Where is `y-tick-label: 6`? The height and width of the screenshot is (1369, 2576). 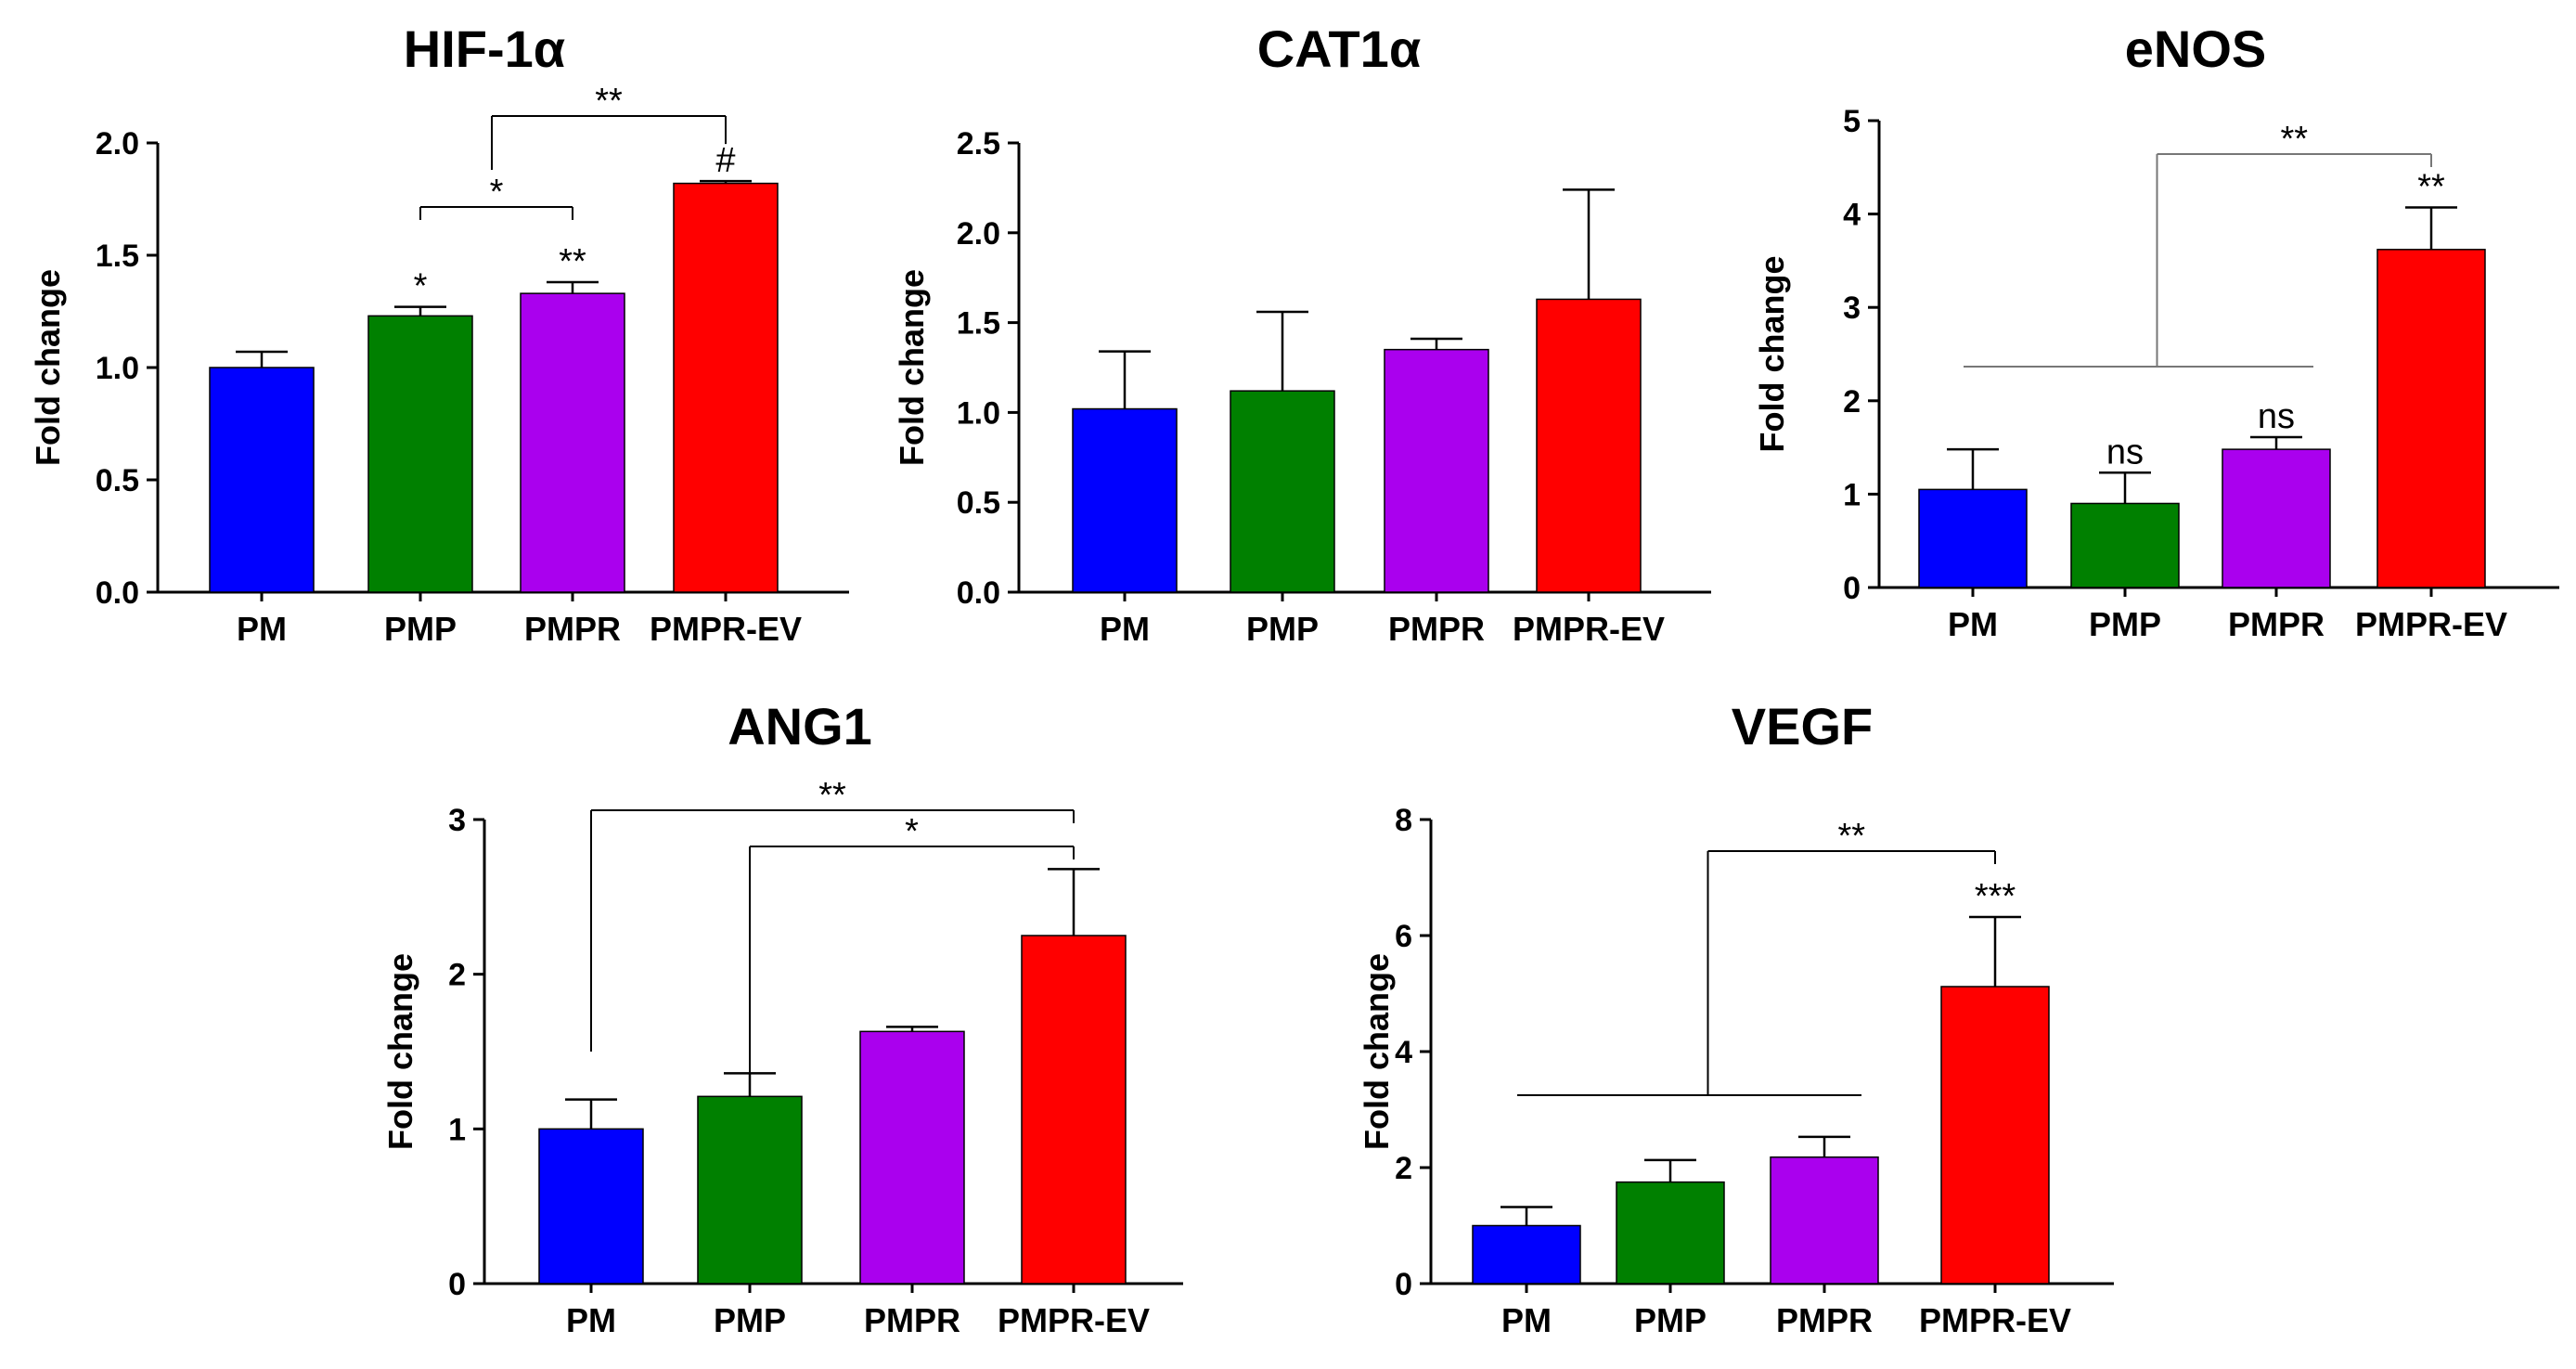 y-tick-label: 6 is located at coordinates (1403, 936).